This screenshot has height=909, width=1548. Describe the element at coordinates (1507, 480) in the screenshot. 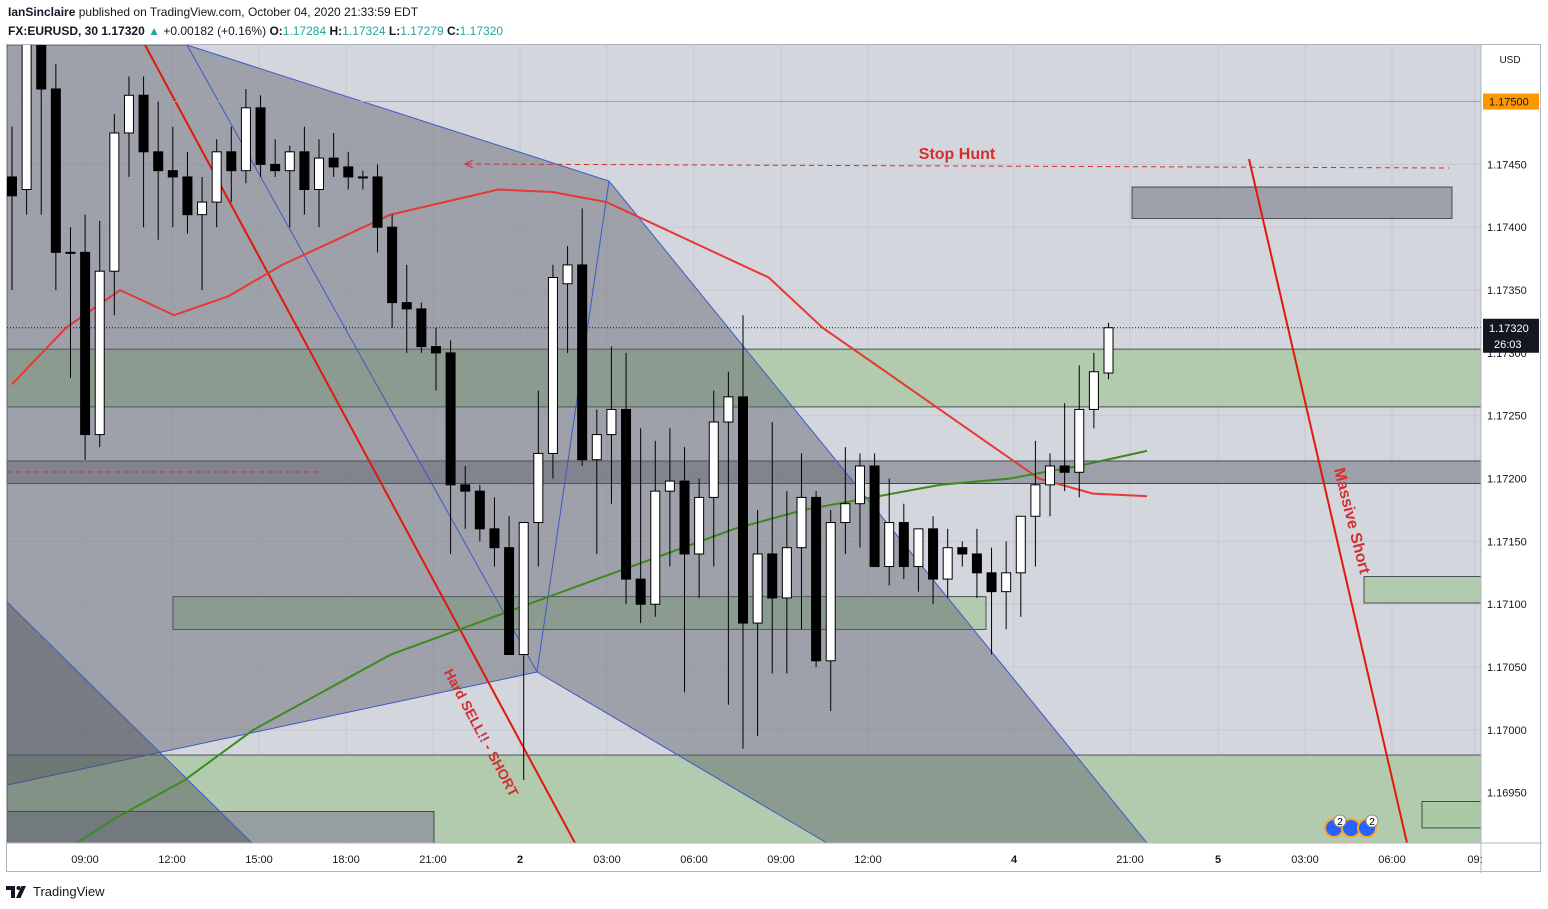

I see `price-tick-label: 1.17200` at that location.